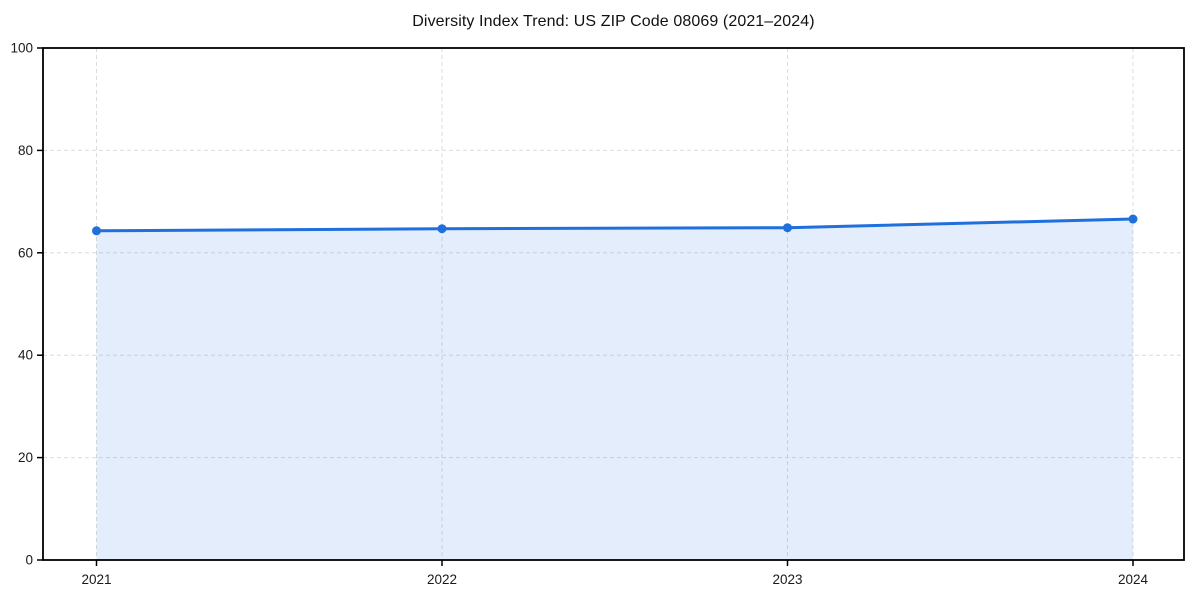  I want to click on y-tick-label: 20, so click(25, 457).